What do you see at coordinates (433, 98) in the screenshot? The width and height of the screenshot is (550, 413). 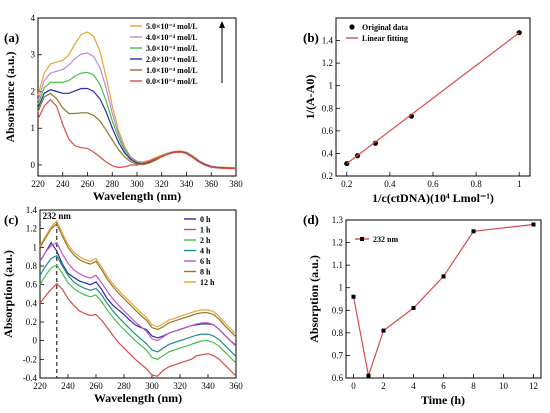 I see `panel-b-series-1-line` at bounding box center [433, 98].